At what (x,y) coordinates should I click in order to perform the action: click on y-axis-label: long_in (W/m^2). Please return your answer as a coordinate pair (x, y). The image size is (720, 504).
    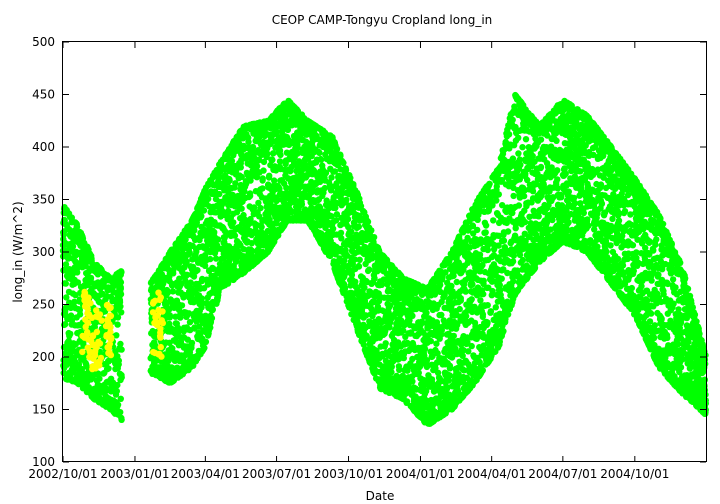
    Looking at the image, I should click on (18, 251).